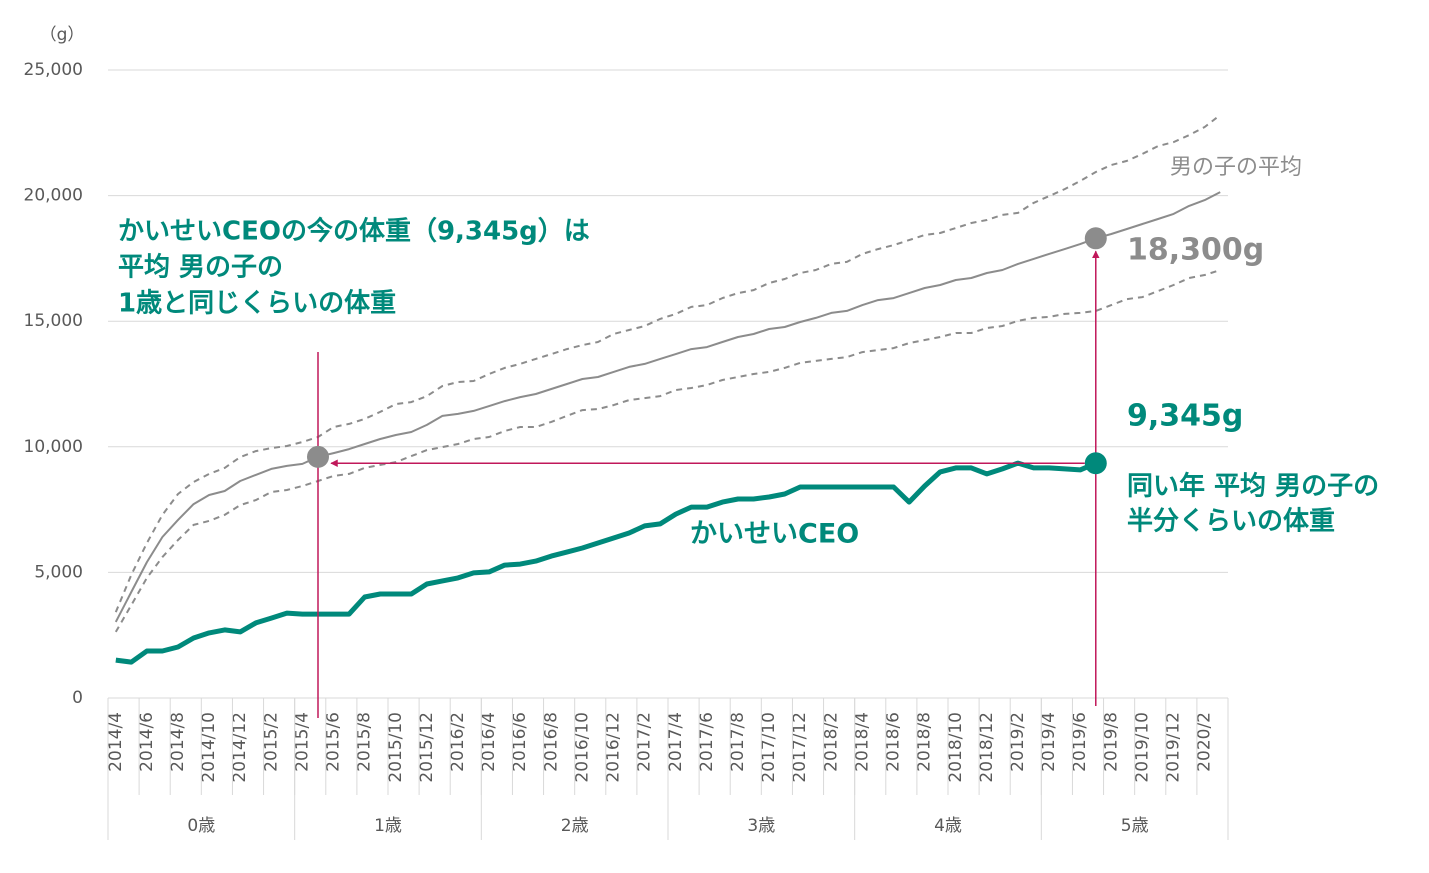 The image size is (1429, 873). I want to click on x-tick-label: 2015/4, so click(302, 742).